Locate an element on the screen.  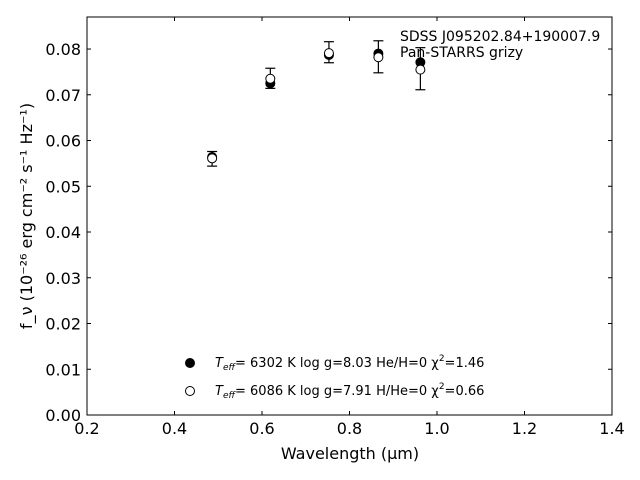
x-tick-label: 1.2 is located at coordinates (524, 428).